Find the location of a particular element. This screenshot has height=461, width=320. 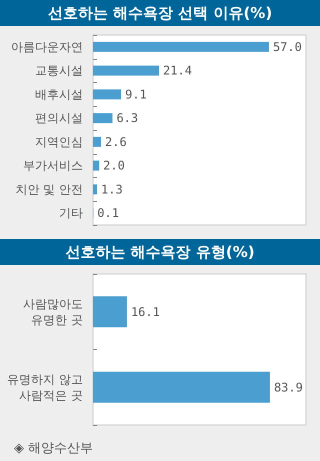

data-label: 16.1 is located at coordinates (145, 311).